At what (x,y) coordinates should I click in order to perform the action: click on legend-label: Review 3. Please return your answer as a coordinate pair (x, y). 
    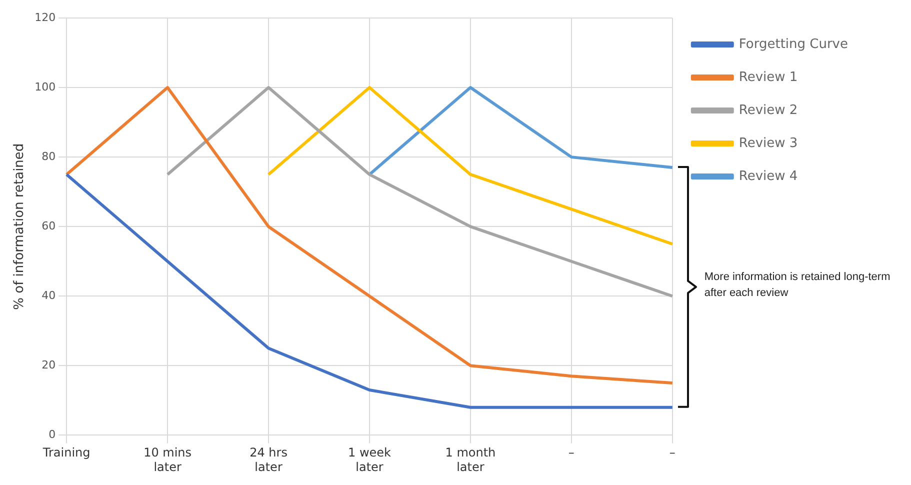
    Looking at the image, I should click on (768, 143).